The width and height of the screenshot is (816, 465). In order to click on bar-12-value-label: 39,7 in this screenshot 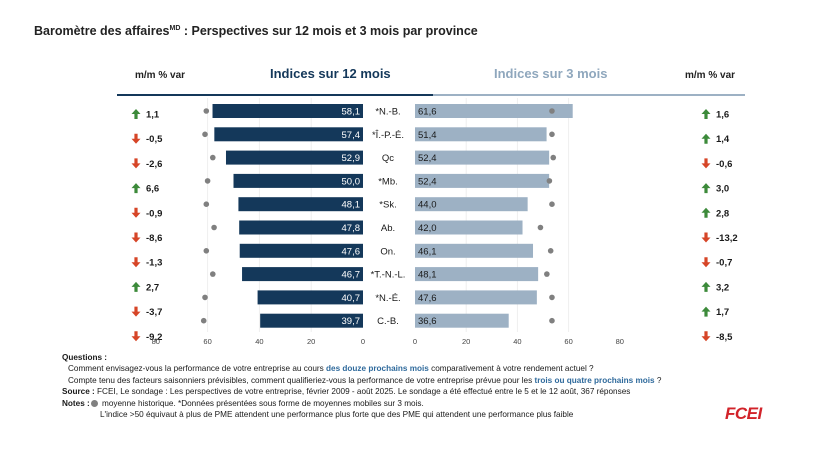, I will do `click(351, 321)`.